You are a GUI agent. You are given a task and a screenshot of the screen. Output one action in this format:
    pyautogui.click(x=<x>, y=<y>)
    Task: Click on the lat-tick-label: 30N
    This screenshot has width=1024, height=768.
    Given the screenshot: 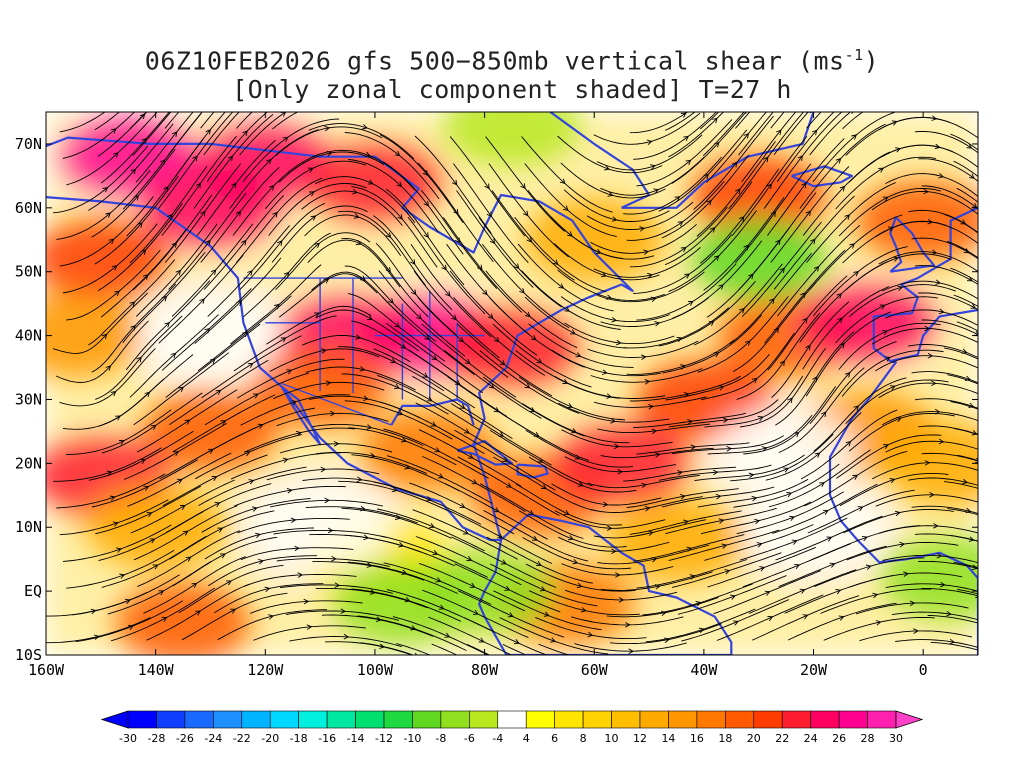 What is the action you would take?
    pyautogui.click(x=28, y=399)
    